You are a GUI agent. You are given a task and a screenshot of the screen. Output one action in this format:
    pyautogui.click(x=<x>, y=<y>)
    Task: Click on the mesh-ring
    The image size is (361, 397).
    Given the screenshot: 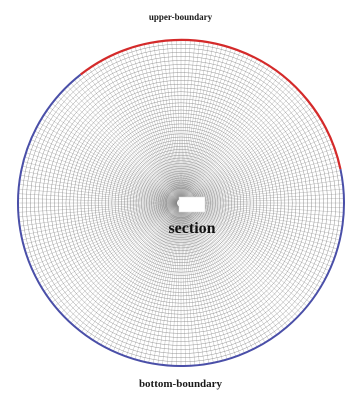 What is the action you would take?
    pyautogui.click(x=181, y=203)
    